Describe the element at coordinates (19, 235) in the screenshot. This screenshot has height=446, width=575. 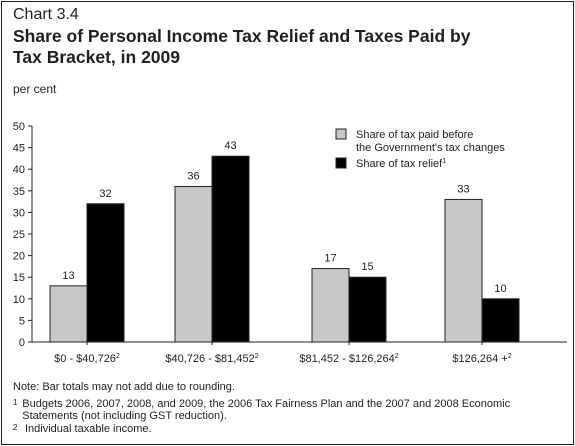
I see `y-tick-label: 25` at that location.